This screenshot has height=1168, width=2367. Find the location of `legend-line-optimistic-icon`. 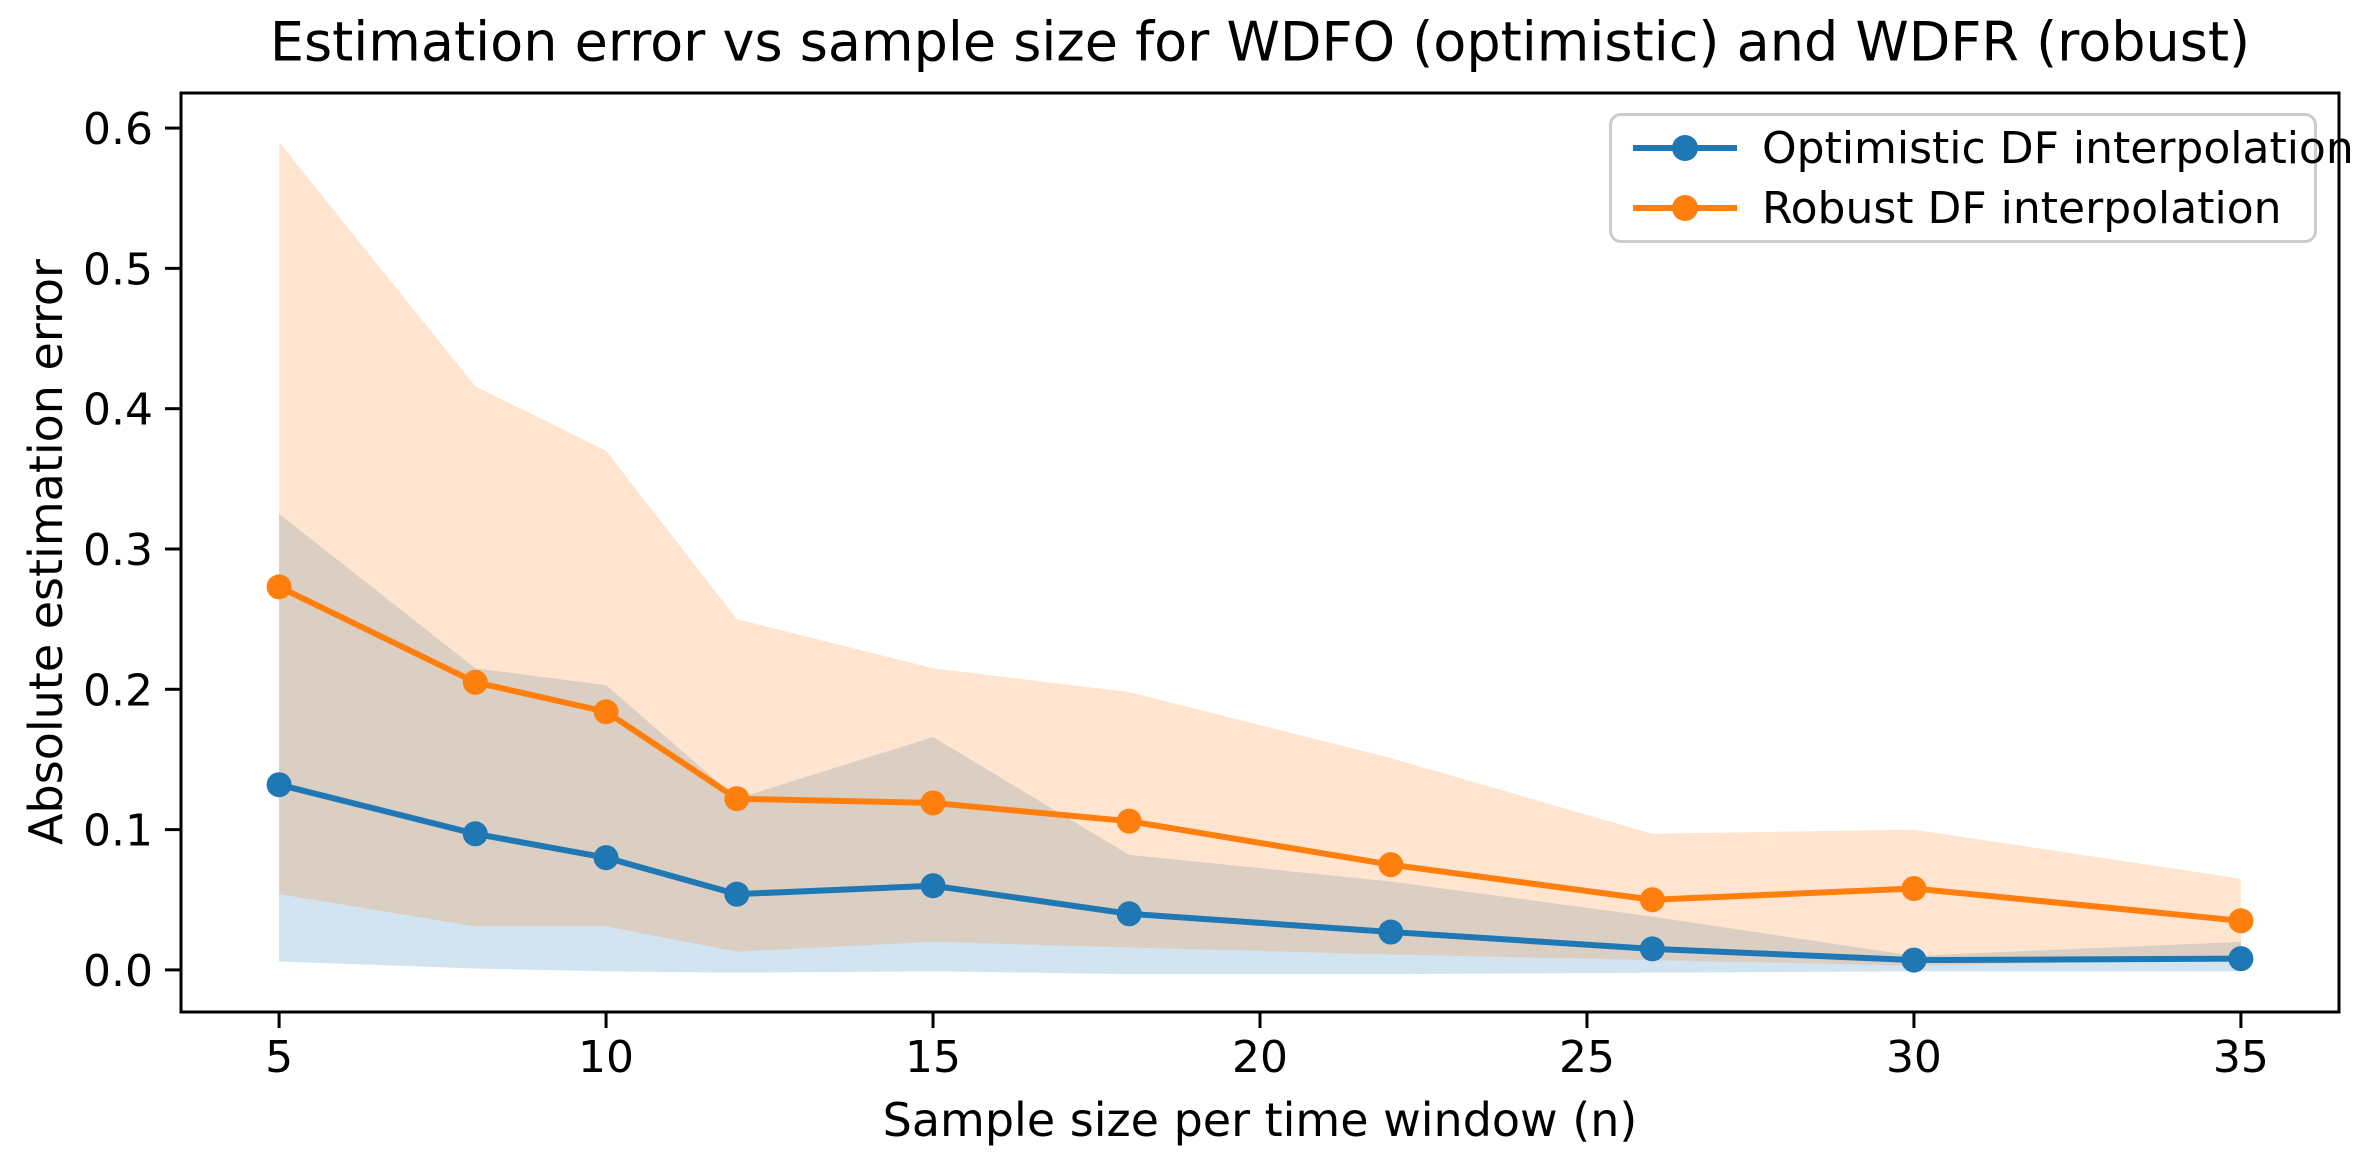

legend-line-optimistic-icon is located at coordinates (1685, 148).